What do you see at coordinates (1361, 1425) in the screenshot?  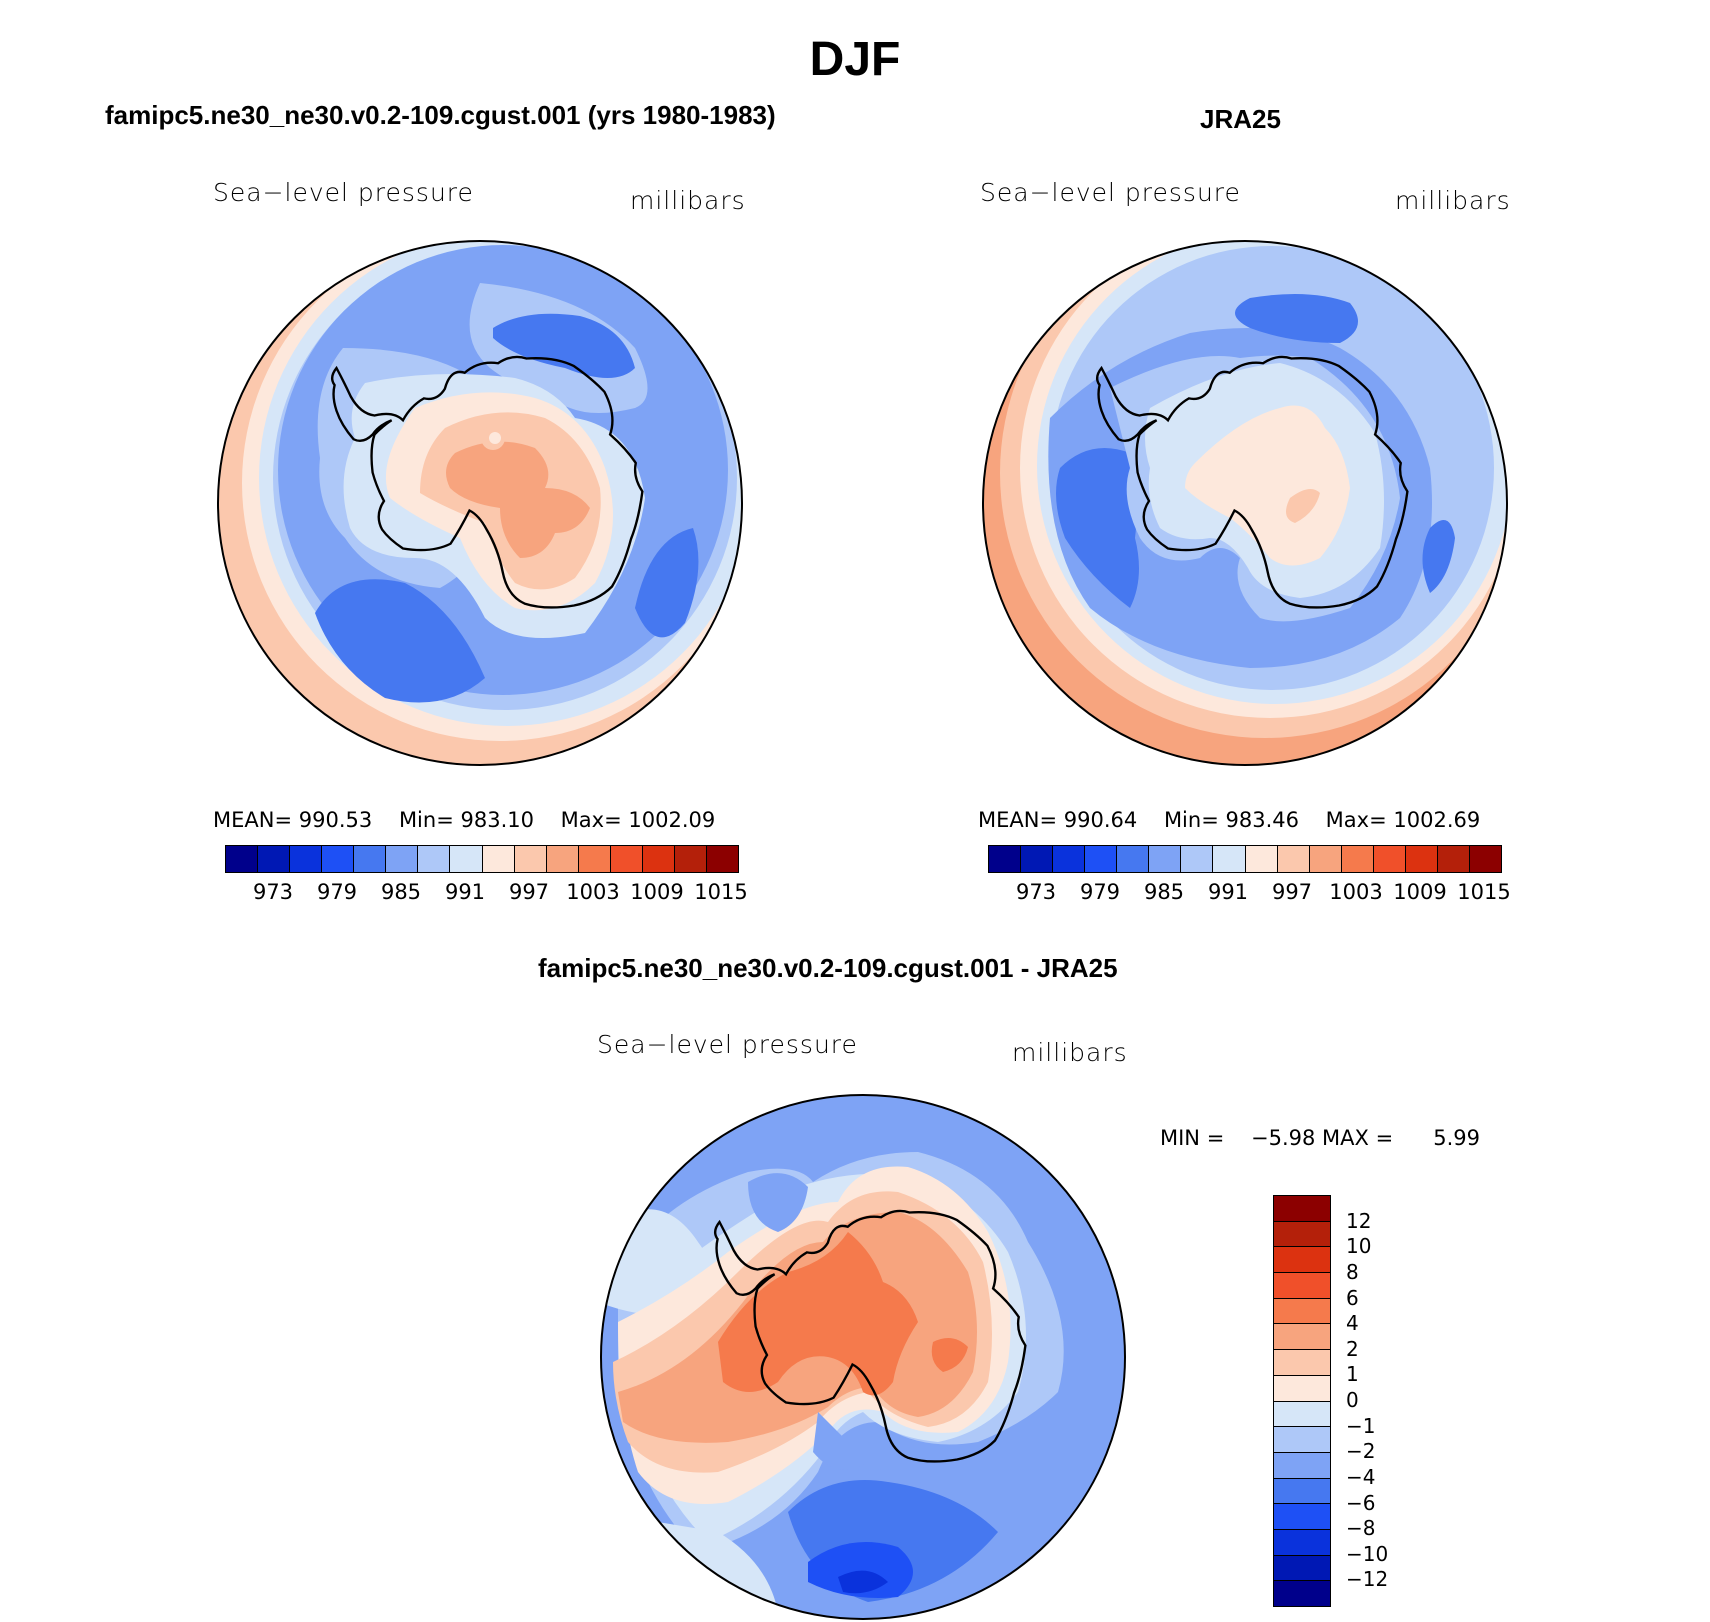 I see `colorbar-tick-label: −1` at bounding box center [1361, 1425].